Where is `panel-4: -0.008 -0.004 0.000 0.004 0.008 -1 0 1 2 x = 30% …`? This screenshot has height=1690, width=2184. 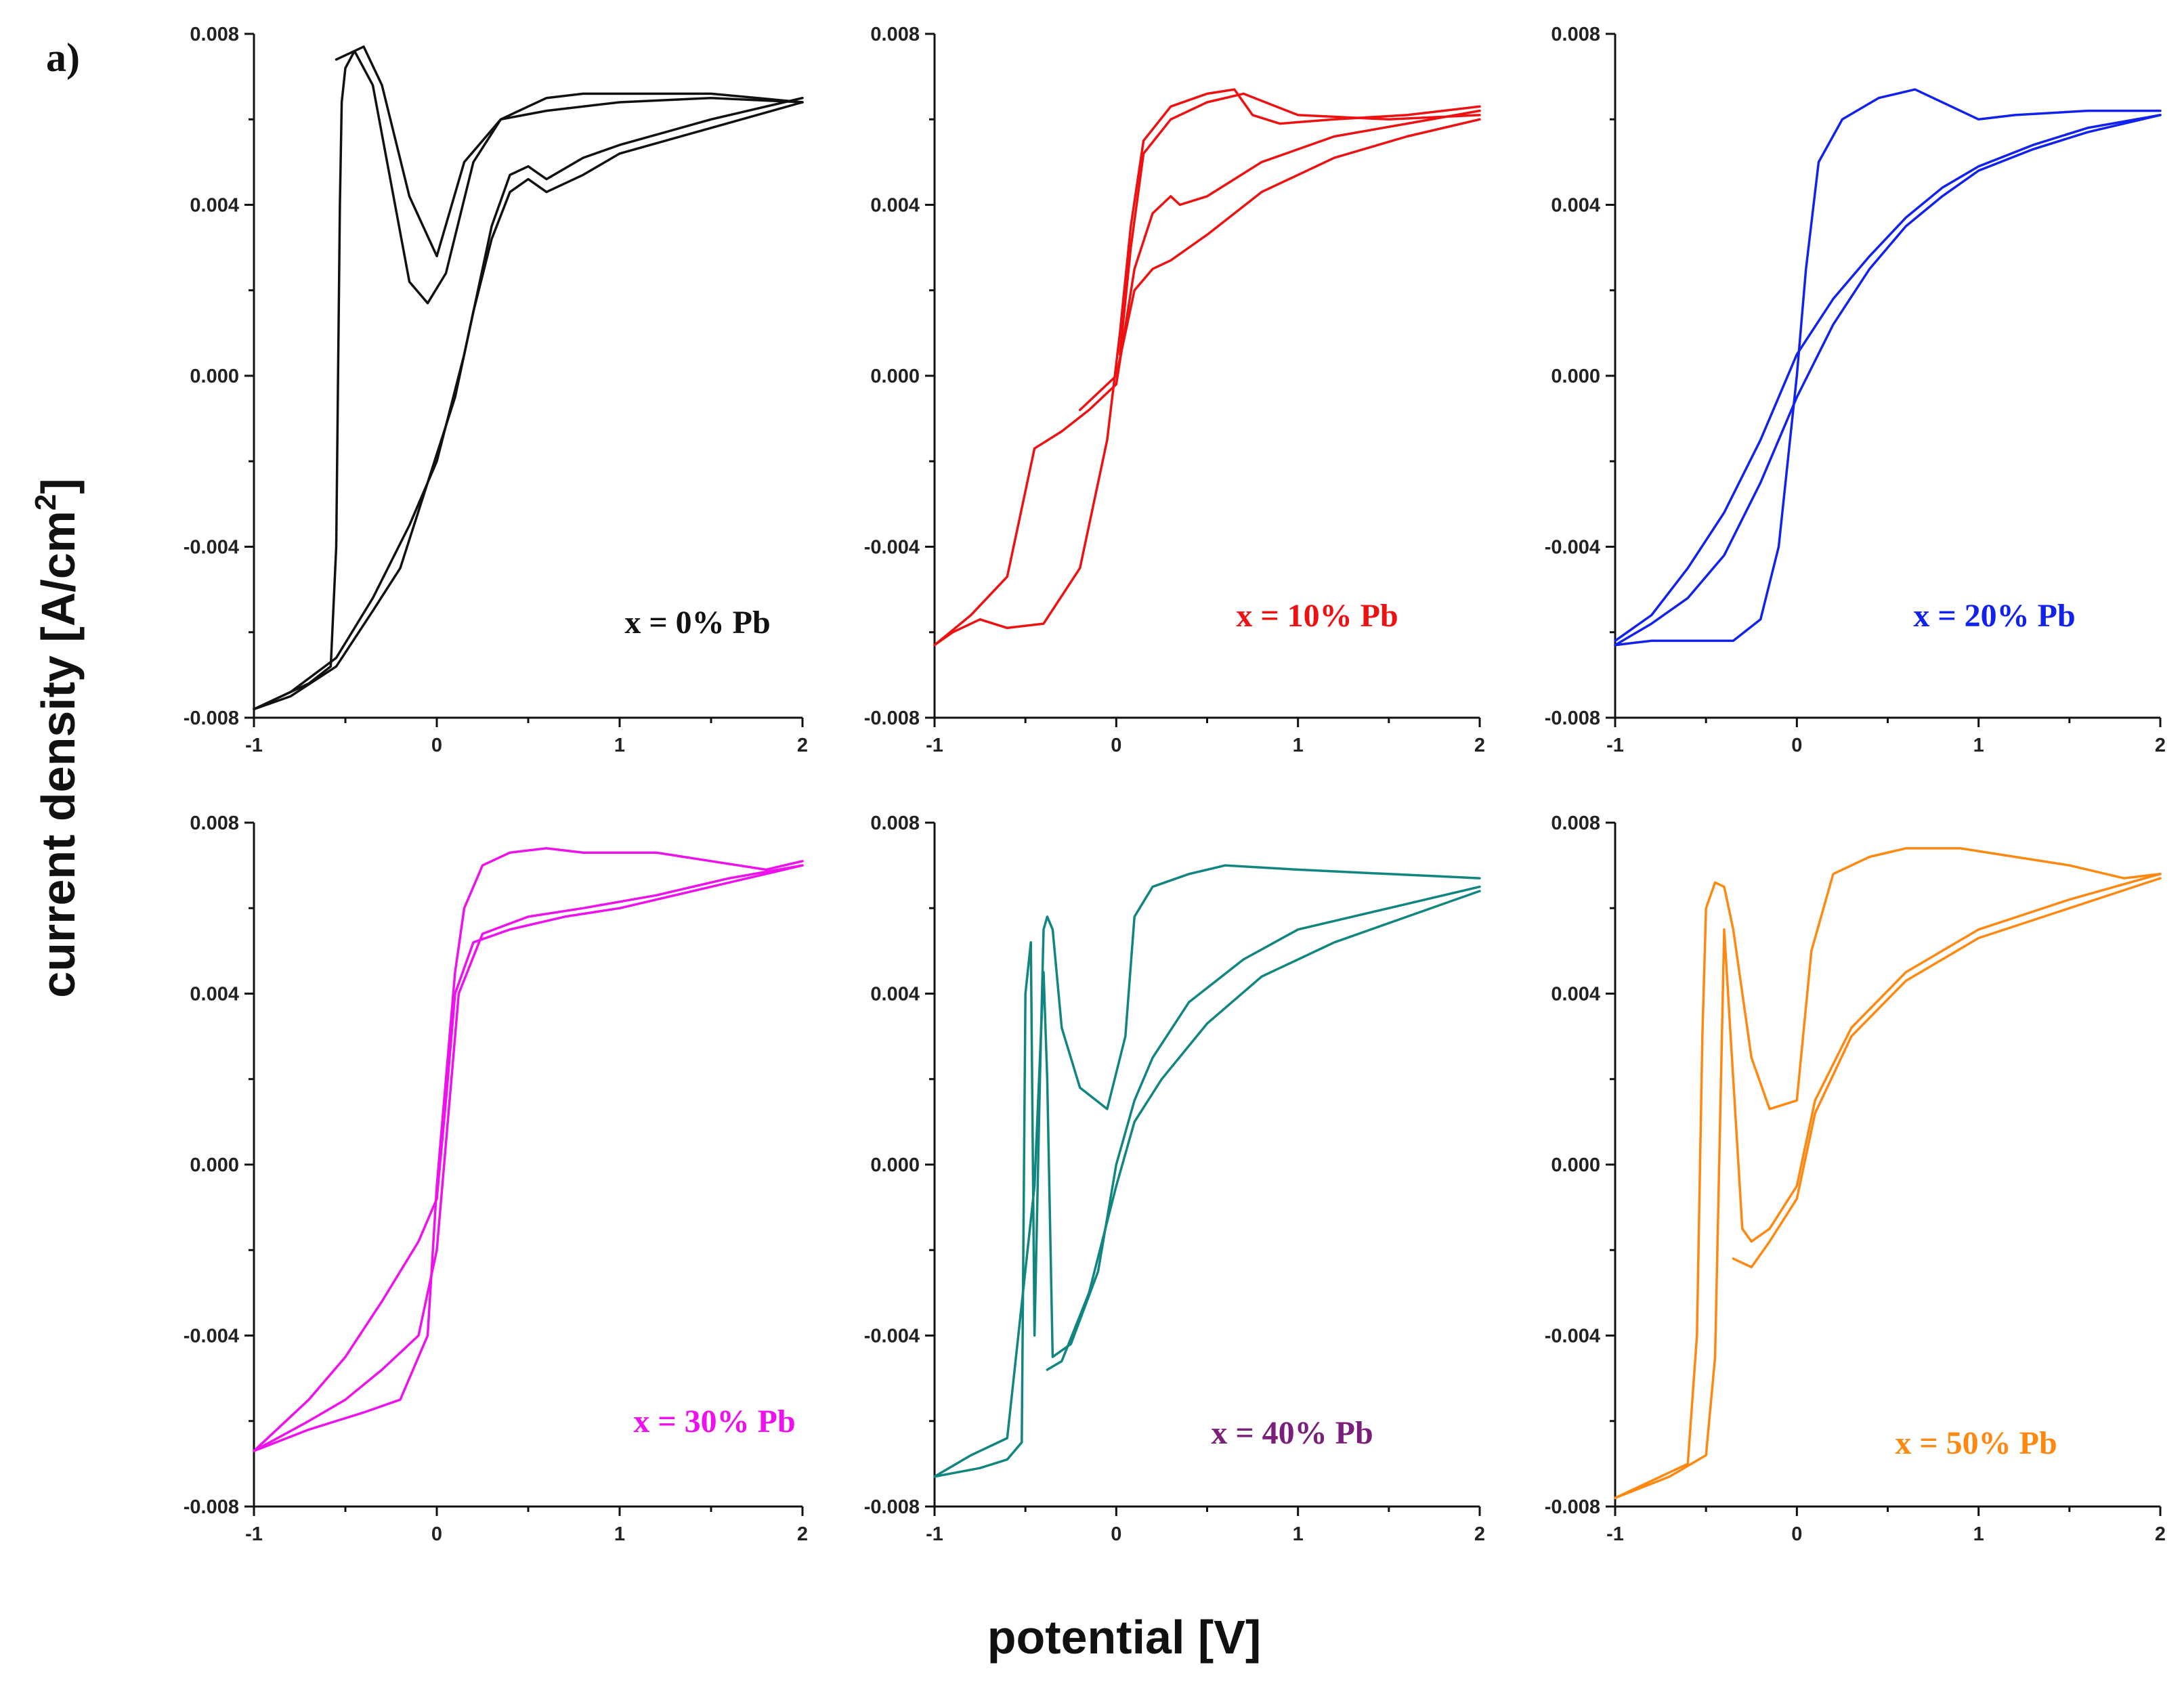 panel-4: -0.008 -0.004 0.000 0.004 0.008 -1 0 1 2 x = 30% … is located at coordinates (496, 1179).